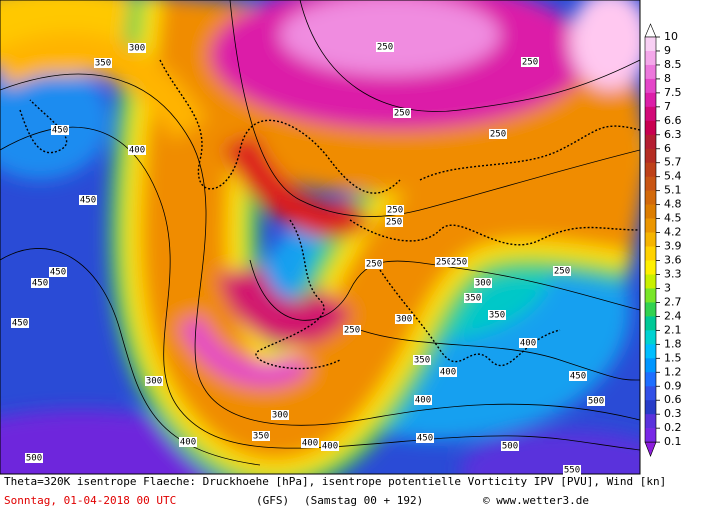 The height and width of the screenshot is (517, 704). Describe the element at coordinates (667, 106) in the screenshot. I see `colorbar-tick-label: 7` at that location.